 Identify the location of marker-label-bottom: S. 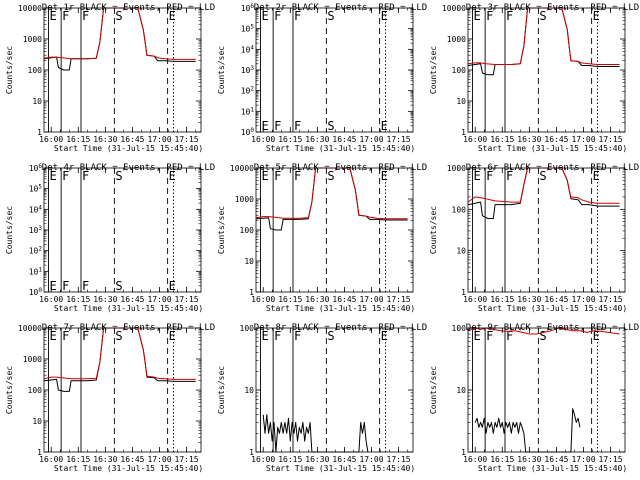
(330, 126).